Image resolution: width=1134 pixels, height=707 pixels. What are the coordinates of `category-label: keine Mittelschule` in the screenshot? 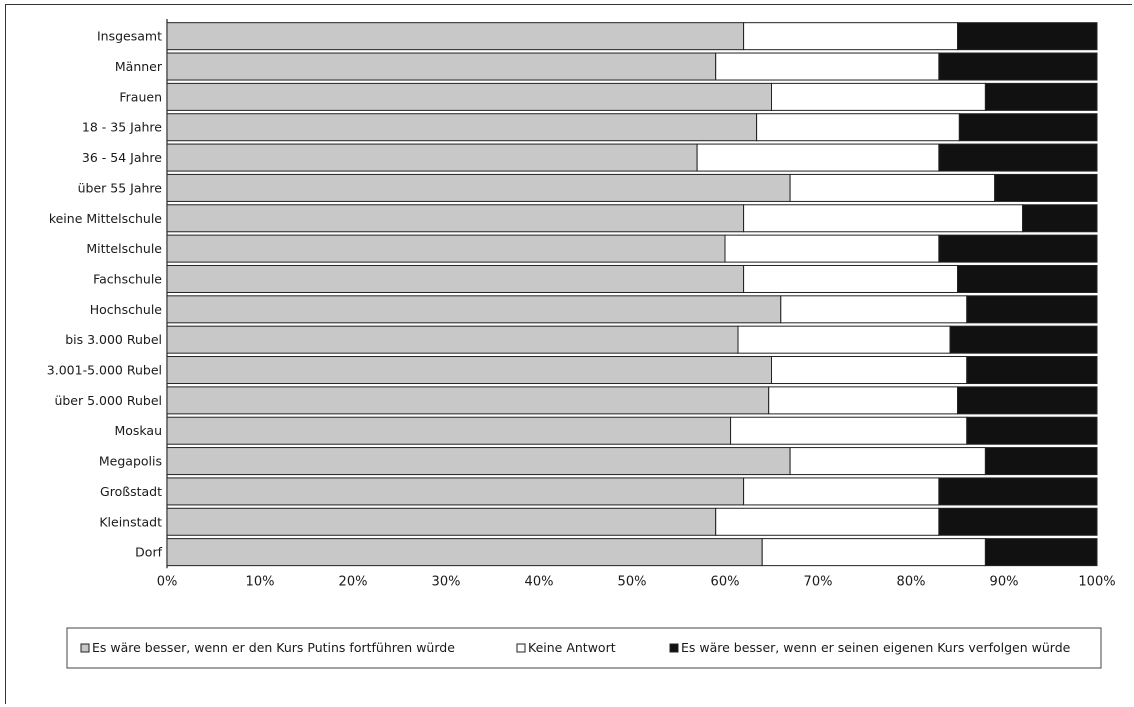 It's located at (105, 218).